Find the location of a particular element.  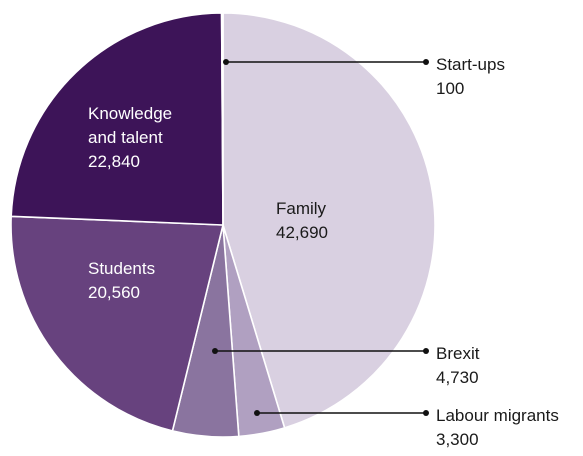

leader-dot-start-ups is located at coordinates (226, 62).